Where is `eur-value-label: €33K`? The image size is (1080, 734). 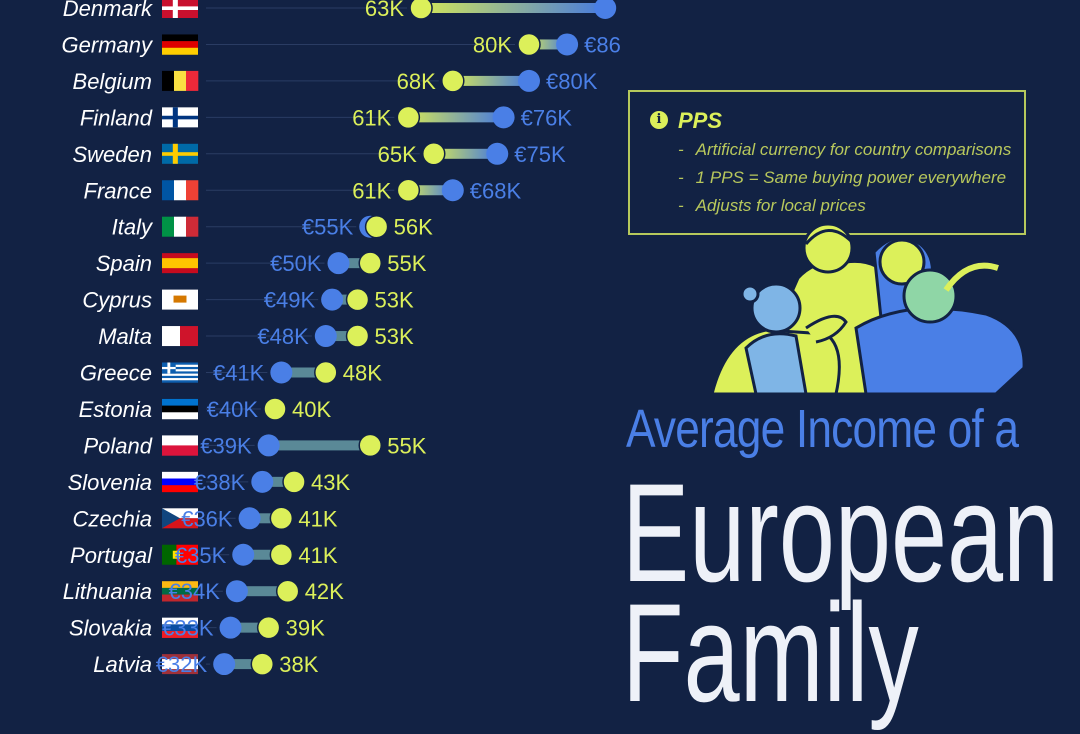
eur-value-label: €33K is located at coordinates (188, 628).